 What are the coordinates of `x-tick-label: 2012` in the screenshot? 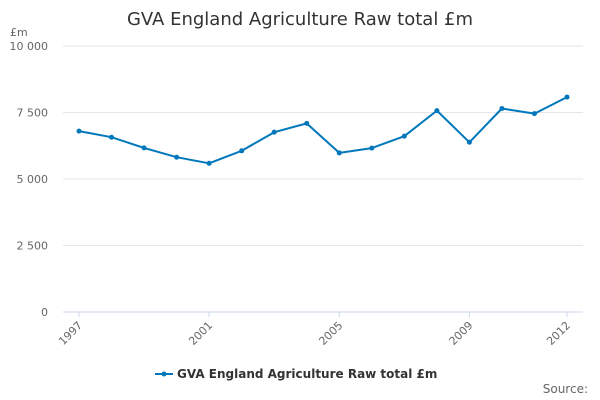 It's located at (558, 333).